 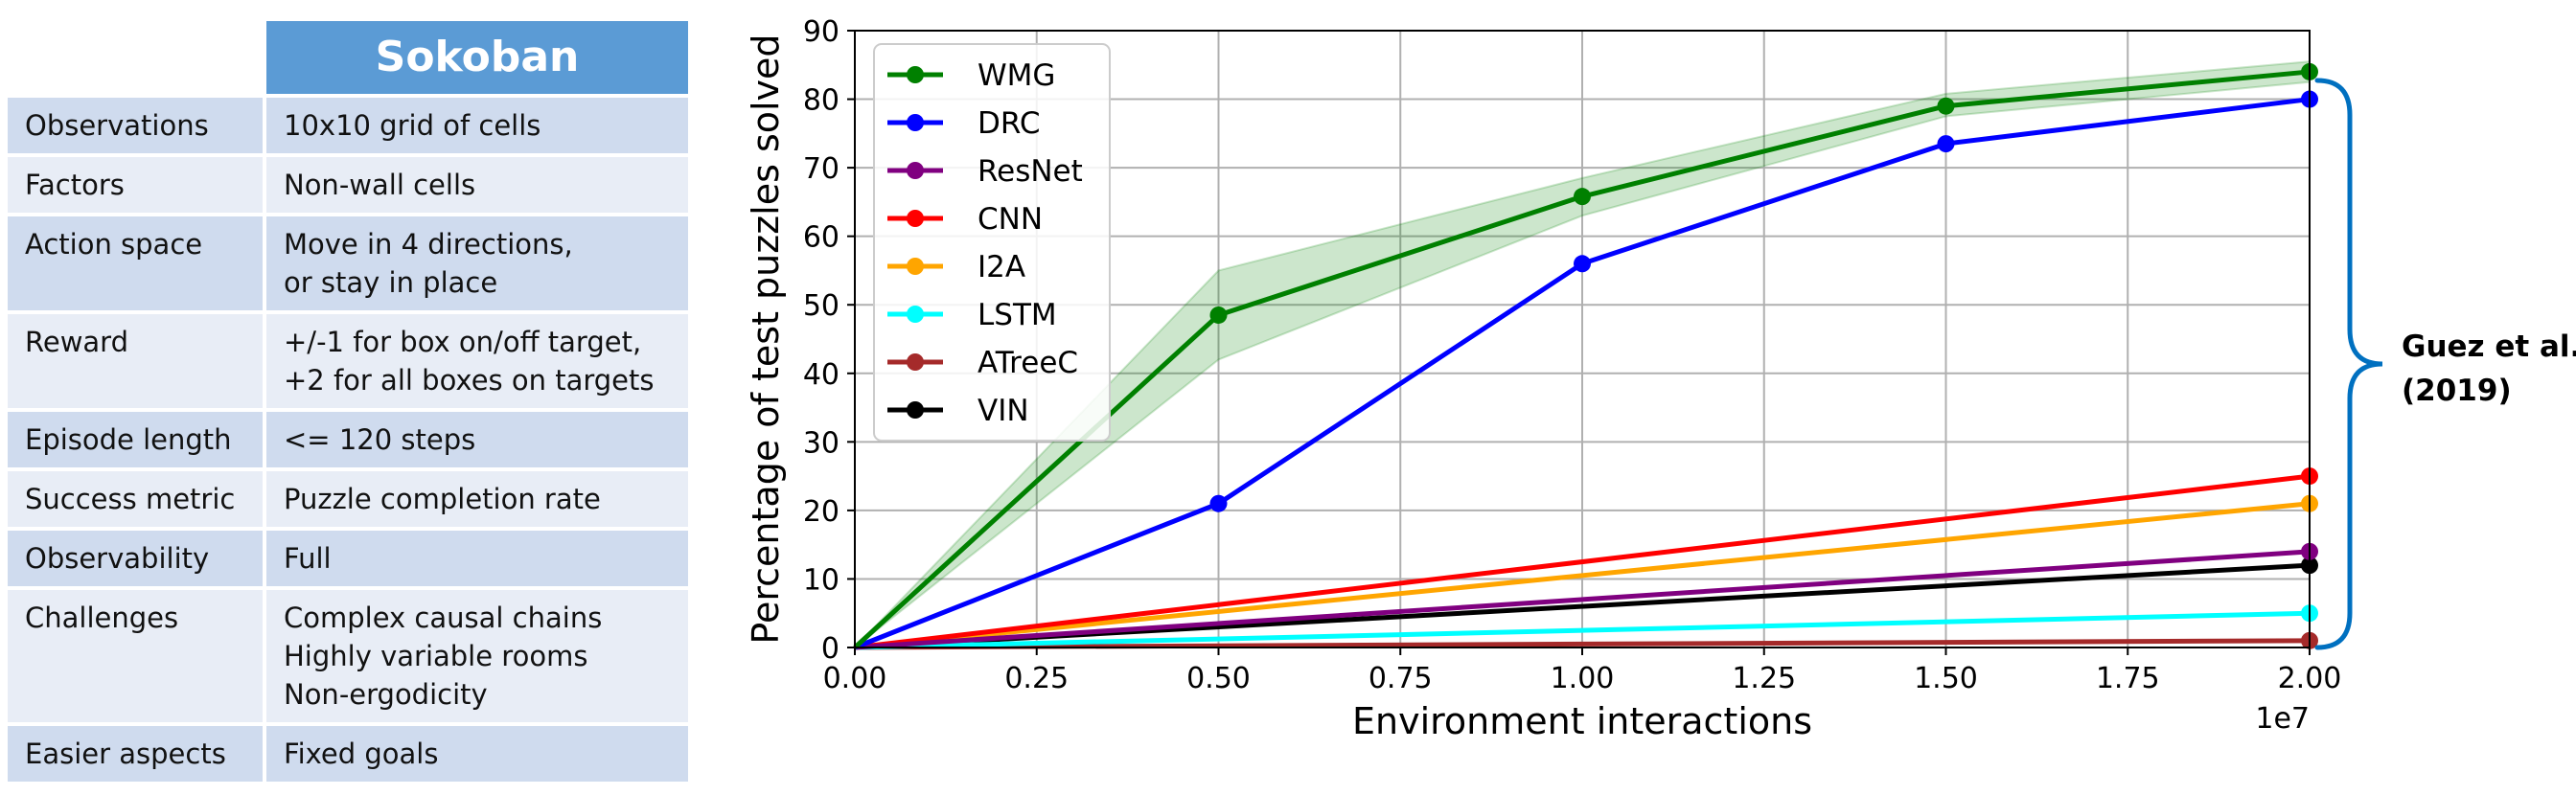 What do you see at coordinates (1030, 171) in the screenshot?
I see `legend-label: ResNet` at bounding box center [1030, 171].